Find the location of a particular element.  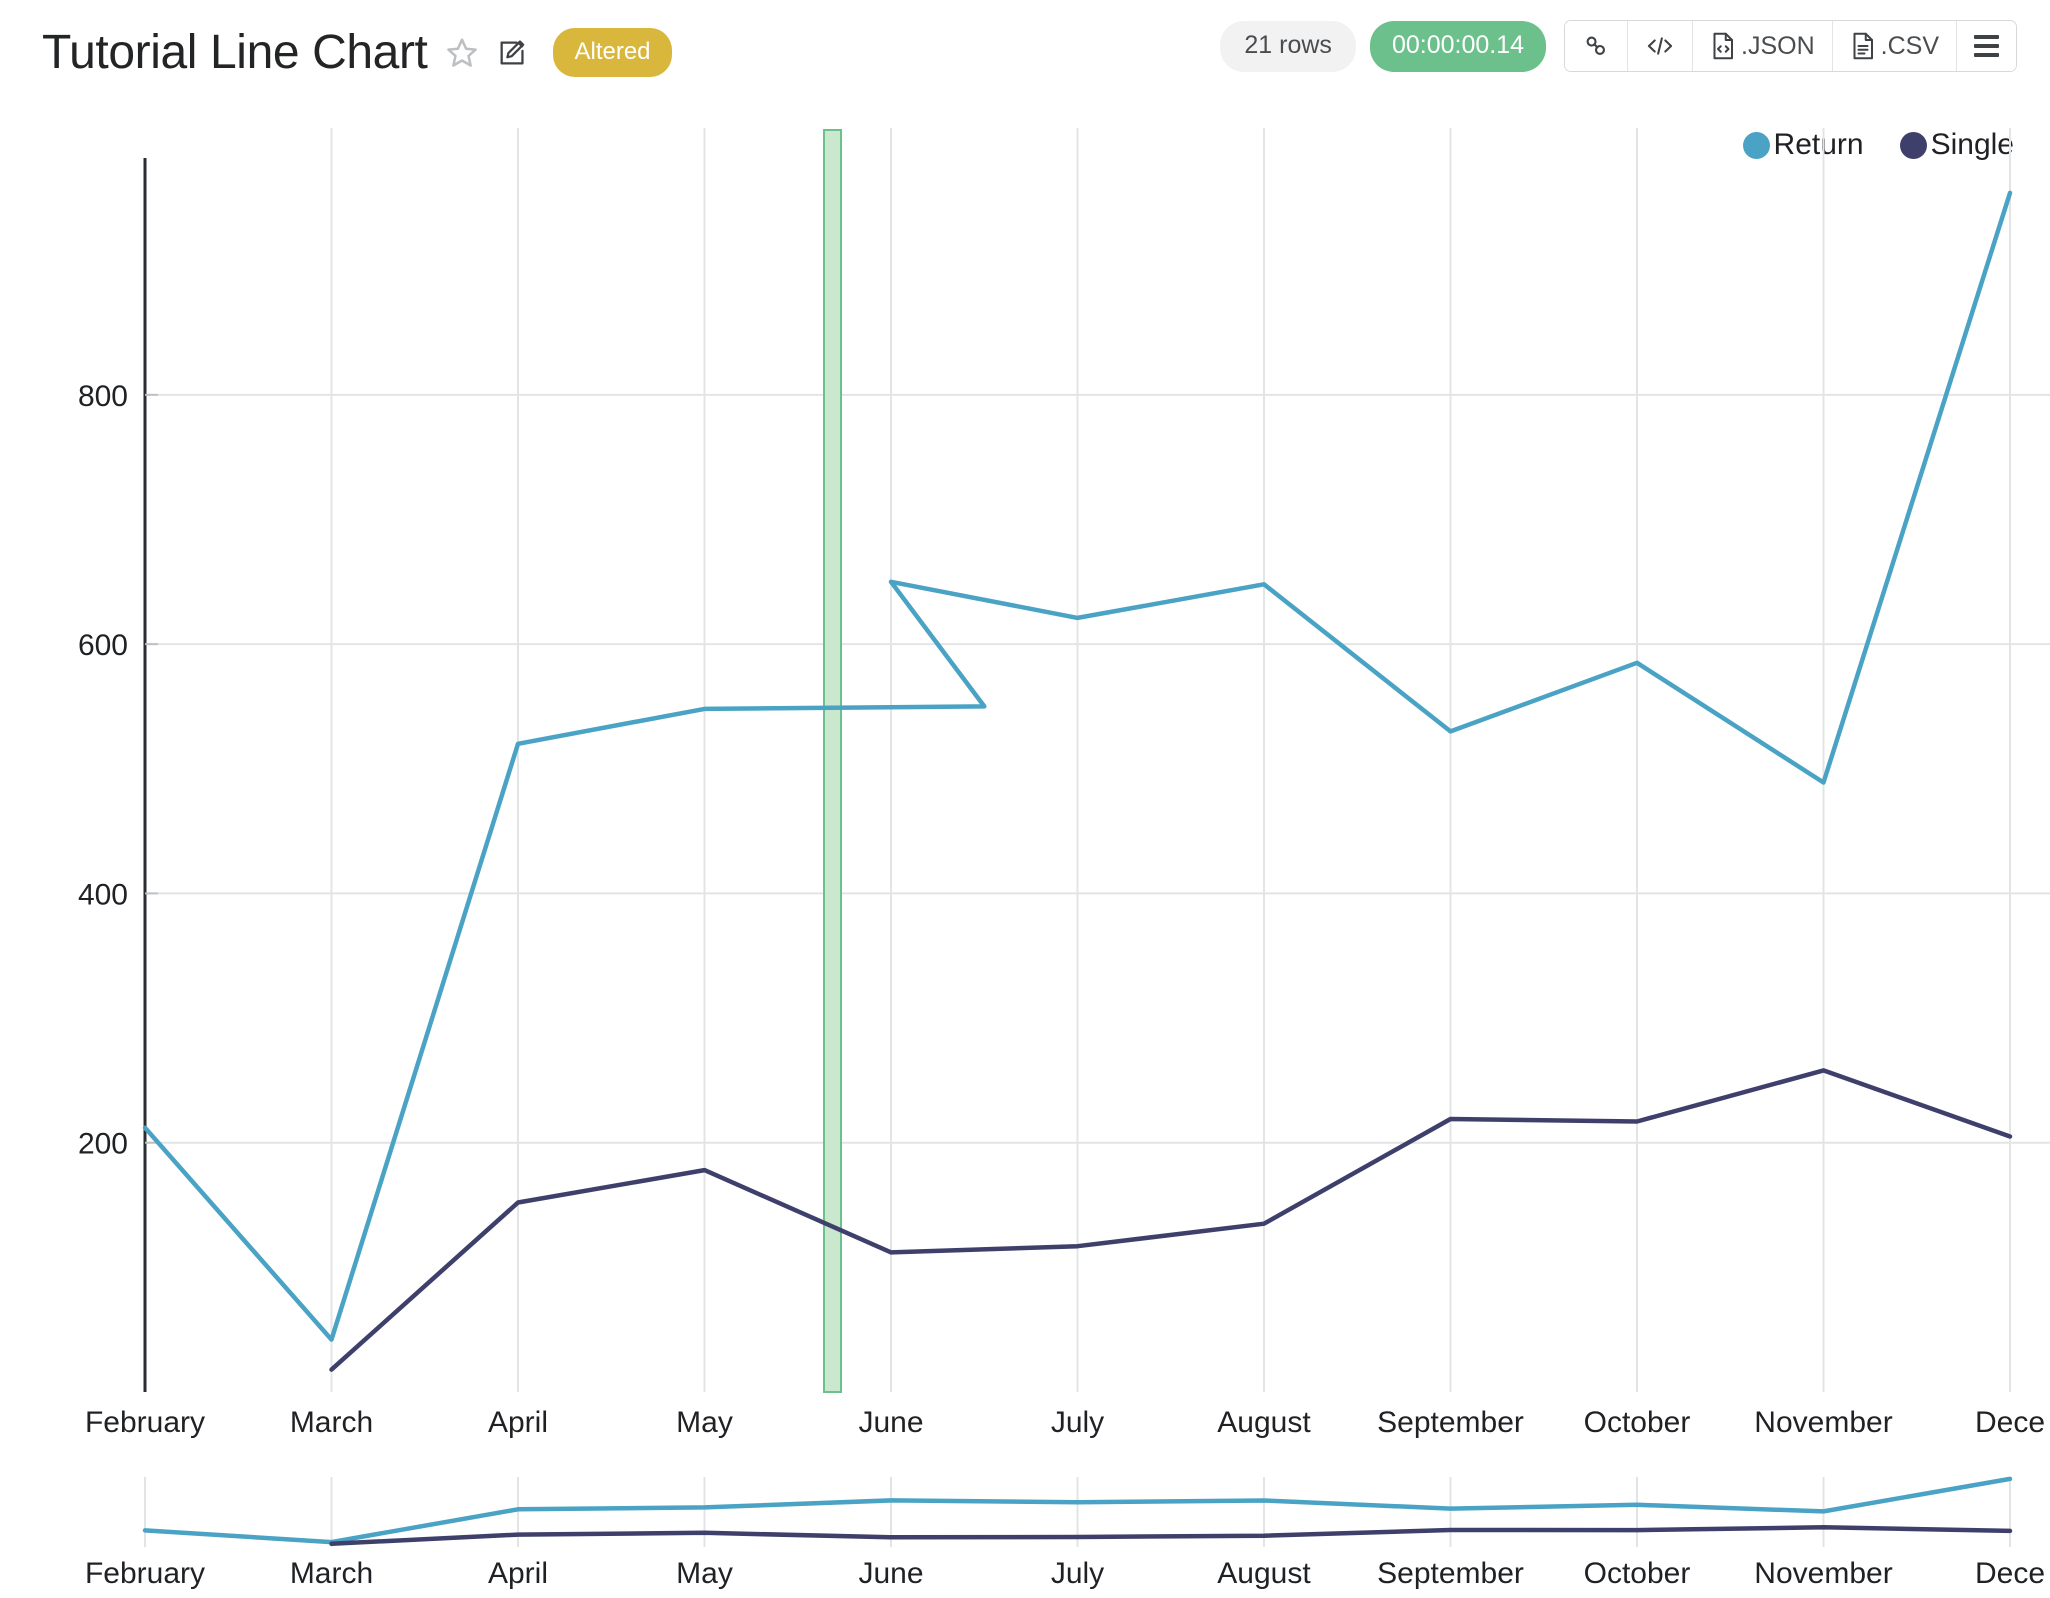

legend-label: Single is located at coordinates (1972, 144).